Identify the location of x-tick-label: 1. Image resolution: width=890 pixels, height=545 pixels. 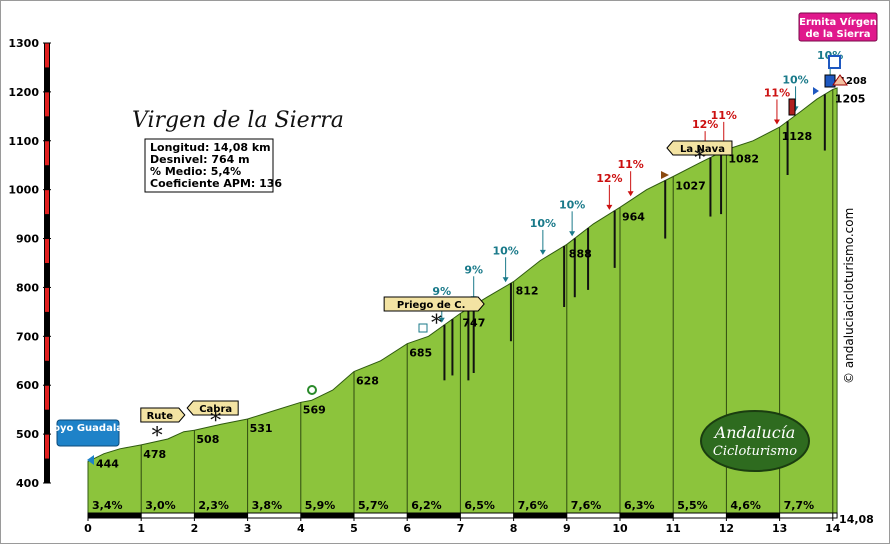
(141, 528).